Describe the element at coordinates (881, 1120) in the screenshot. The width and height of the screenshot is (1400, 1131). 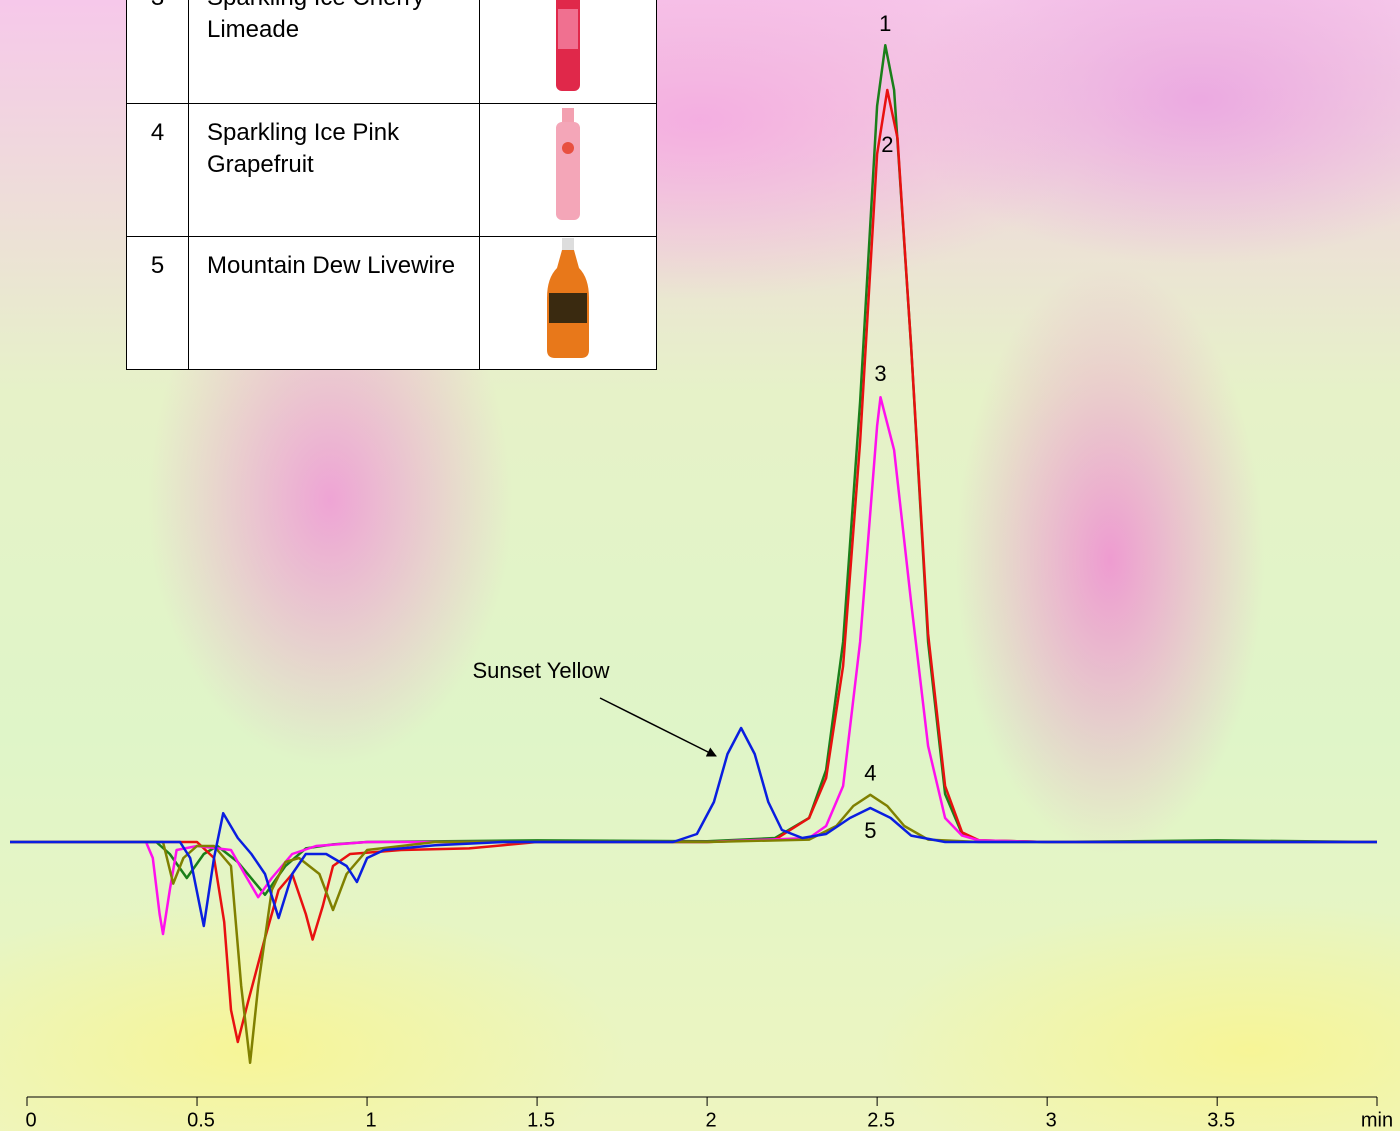
I see `x-tick-label: 2.5` at that location.